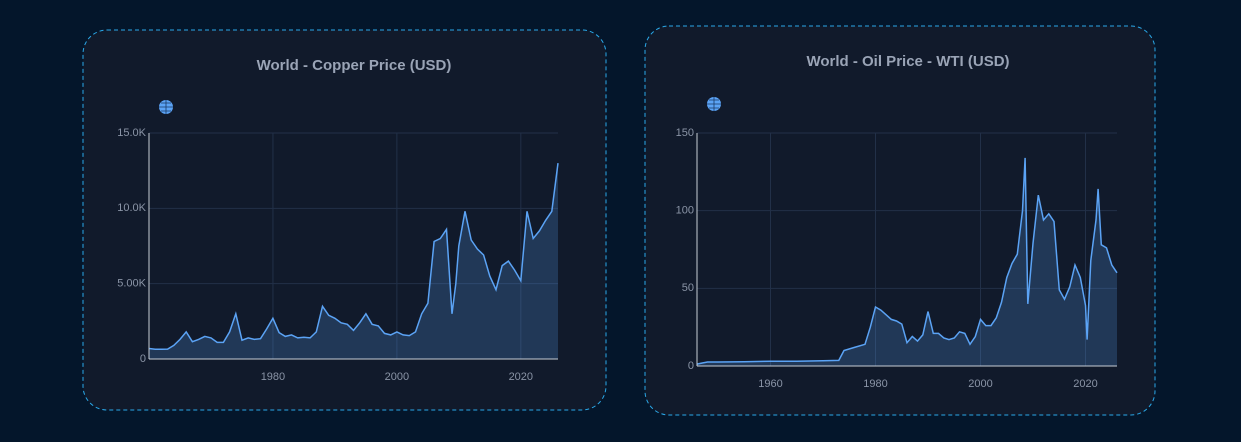 The width and height of the screenshot is (1241, 442). I want to click on y-tick-label: 15.0K, so click(131, 133).